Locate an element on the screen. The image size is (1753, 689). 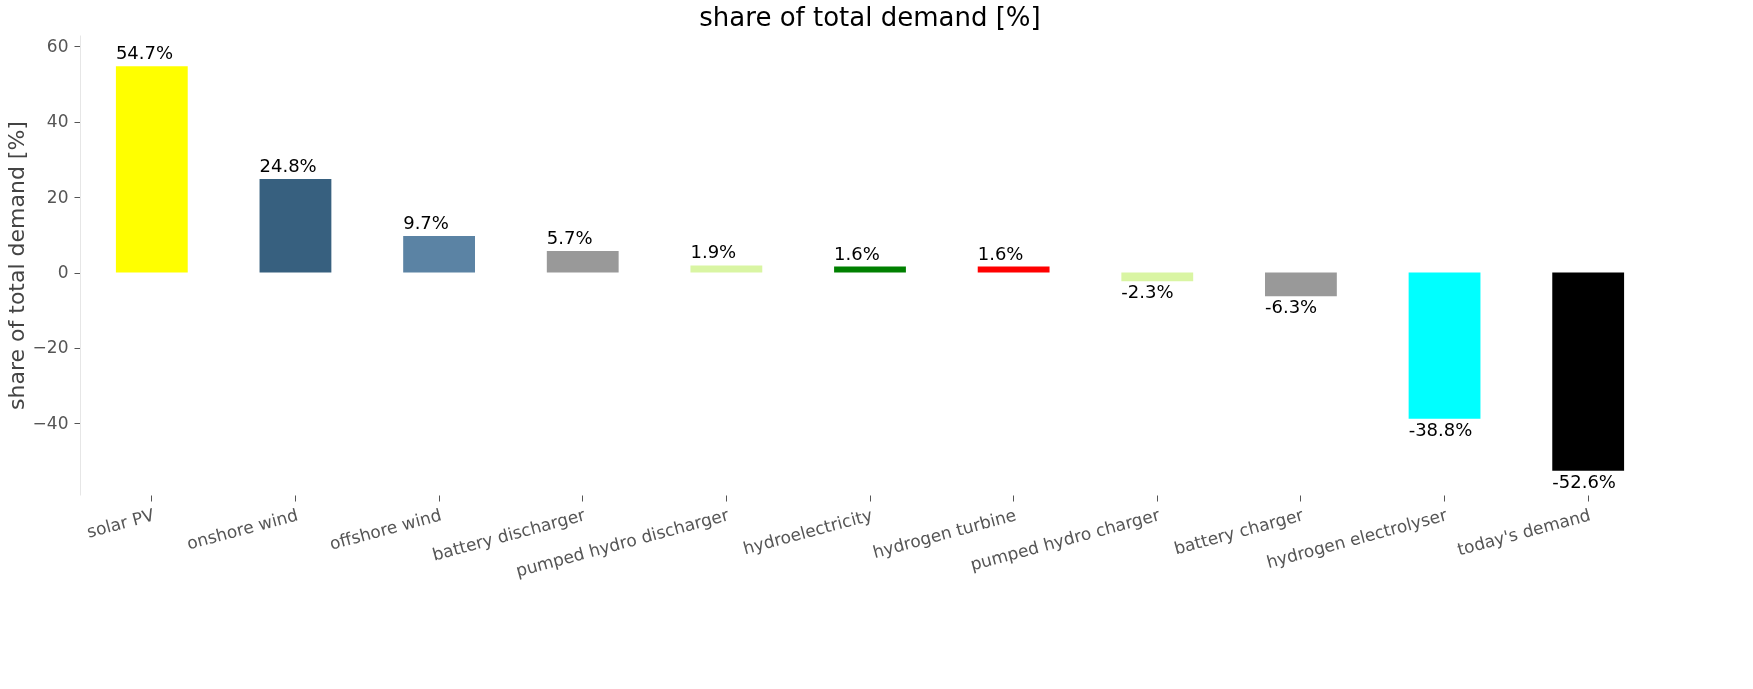
data-label: 24.8% is located at coordinates (288, 166).